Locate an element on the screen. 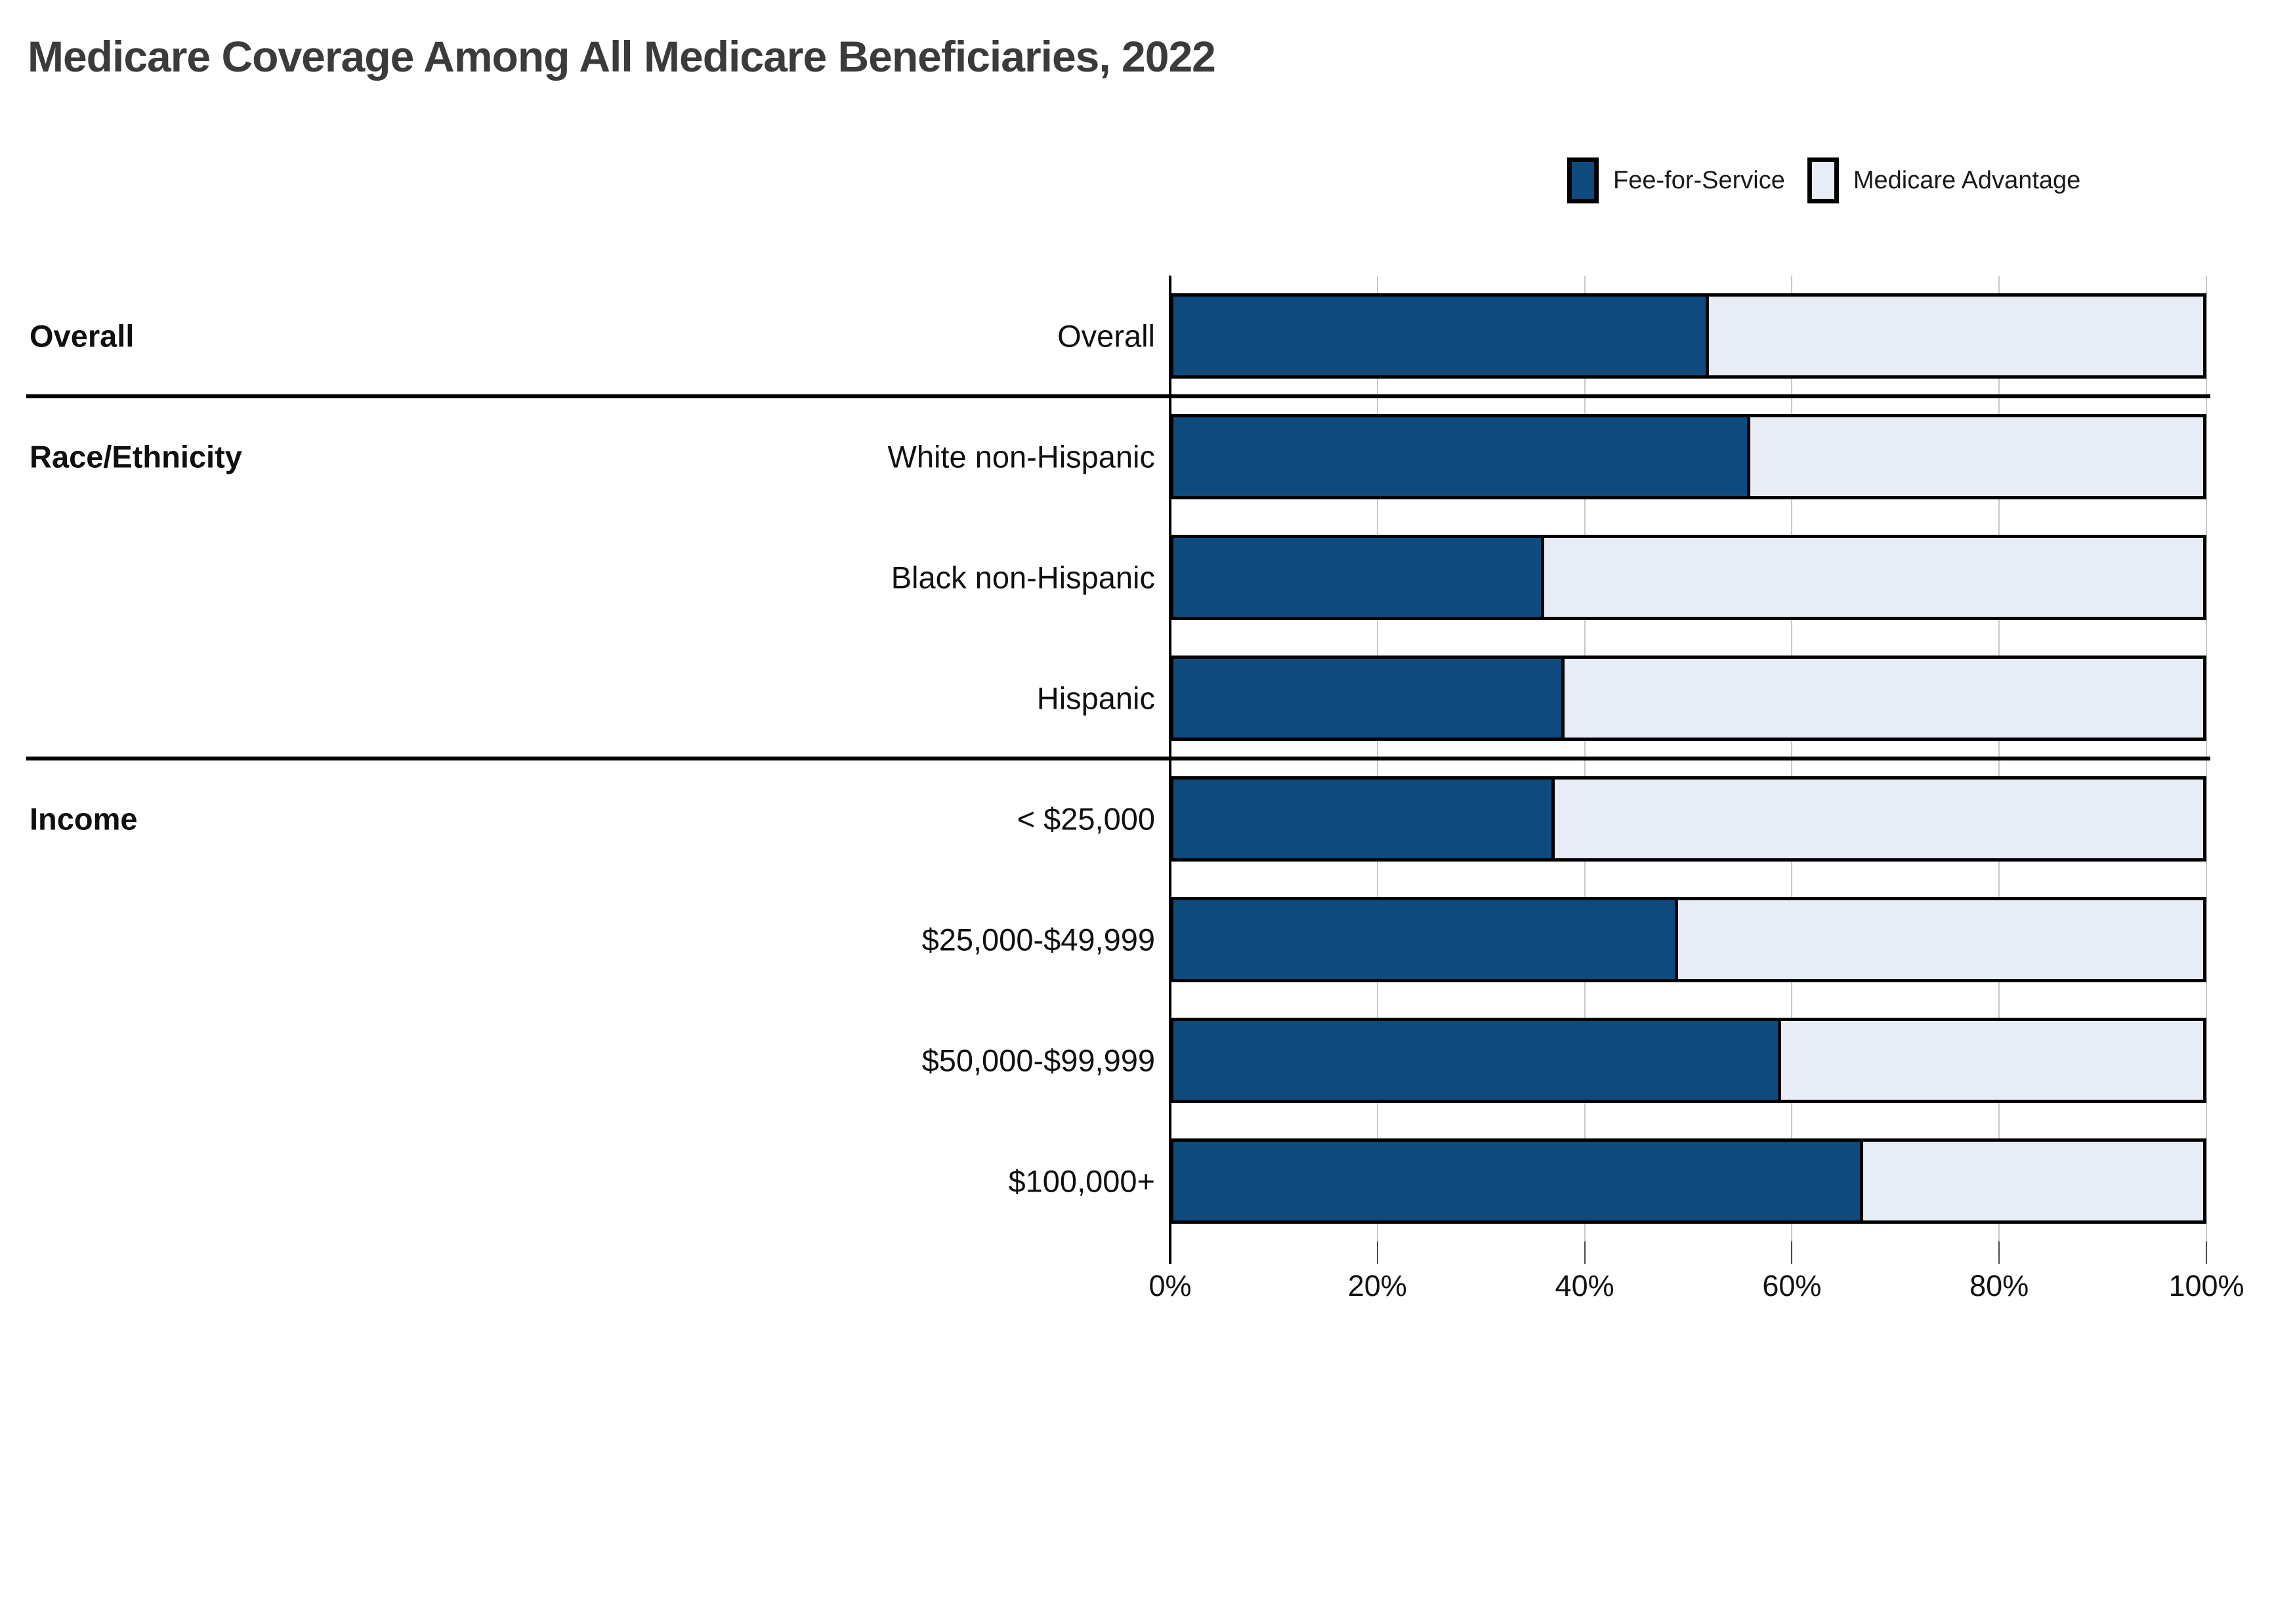 The width and height of the screenshot is (2274, 1624). axis-tick-label-0: 0% is located at coordinates (1170, 1285).